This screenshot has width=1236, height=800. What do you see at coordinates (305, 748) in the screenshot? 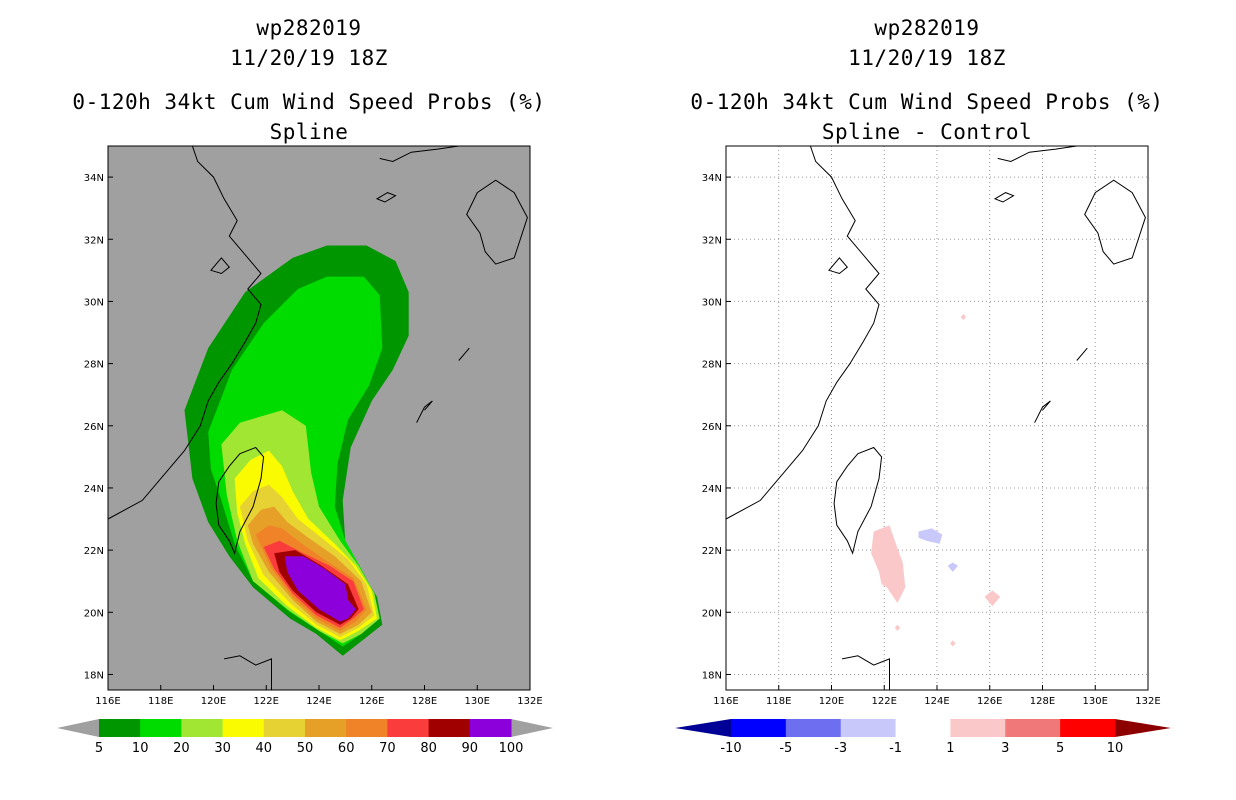
I see `colorbar-label: 50` at bounding box center [305, 748].